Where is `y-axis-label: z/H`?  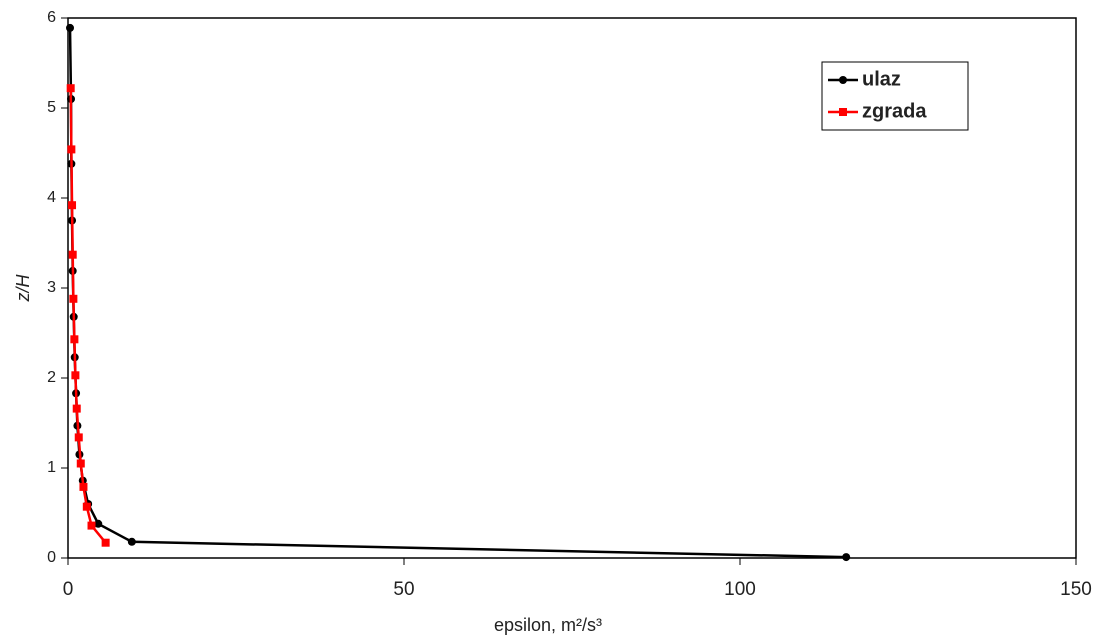 y-axis-label: z/H is located at coordinates (23, 287).